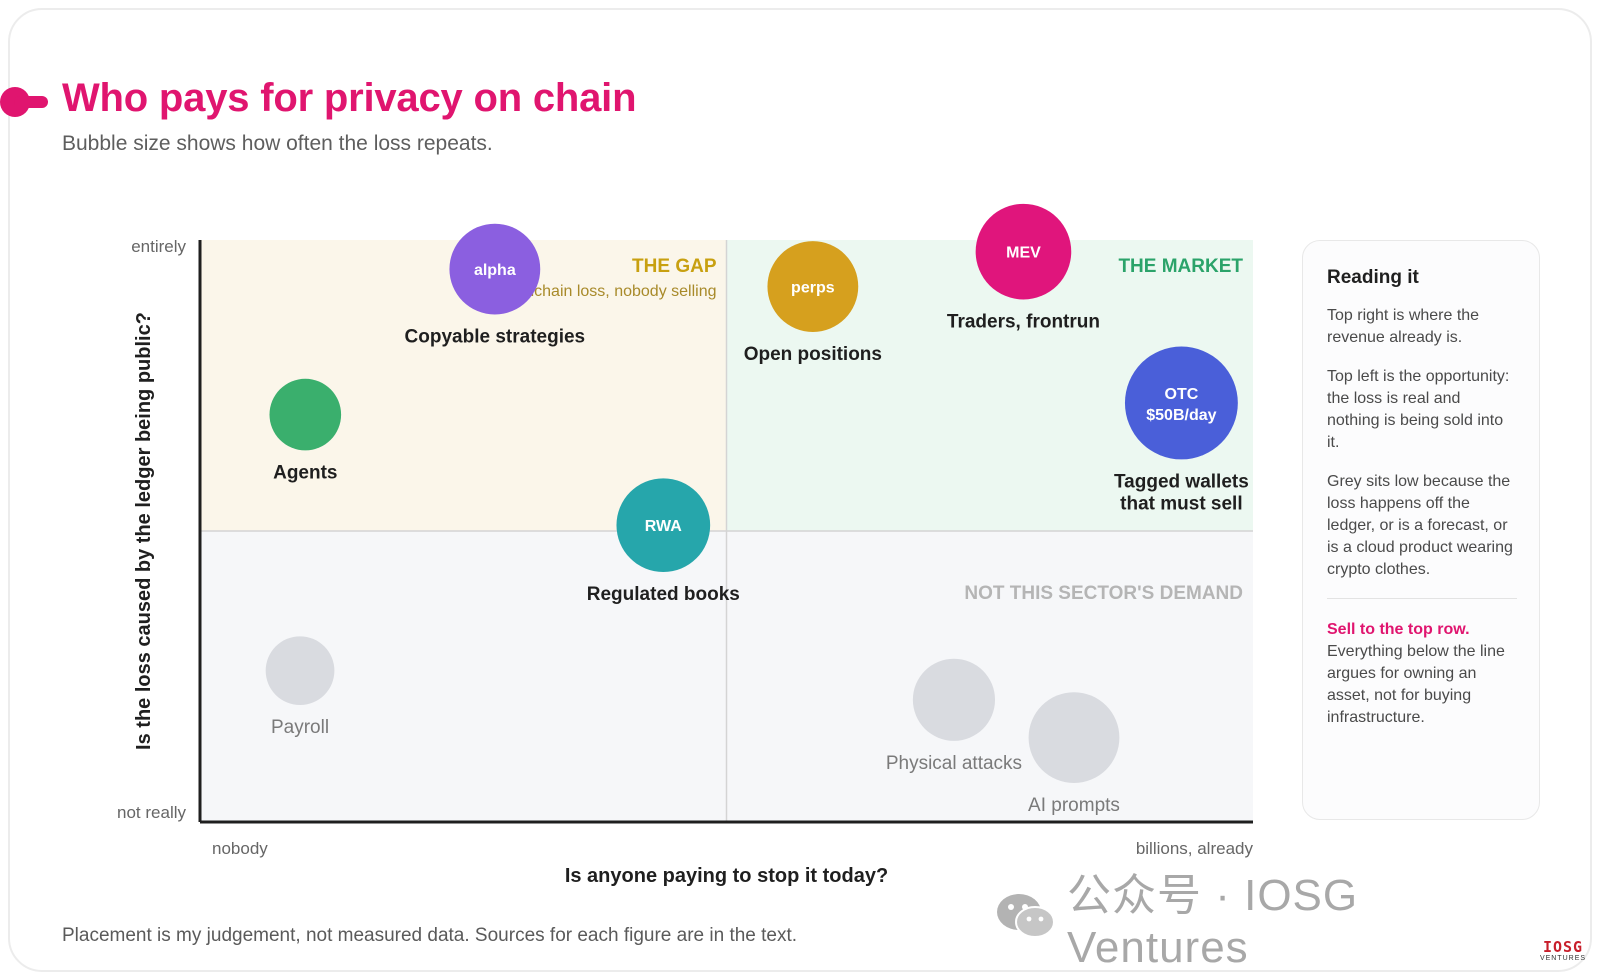  What do you see at coordinates (1023, 321) in the screenshot?
I see `bubble-label-traders-frontrun: Traders, frontrun` at bounding box center [1023, 321].